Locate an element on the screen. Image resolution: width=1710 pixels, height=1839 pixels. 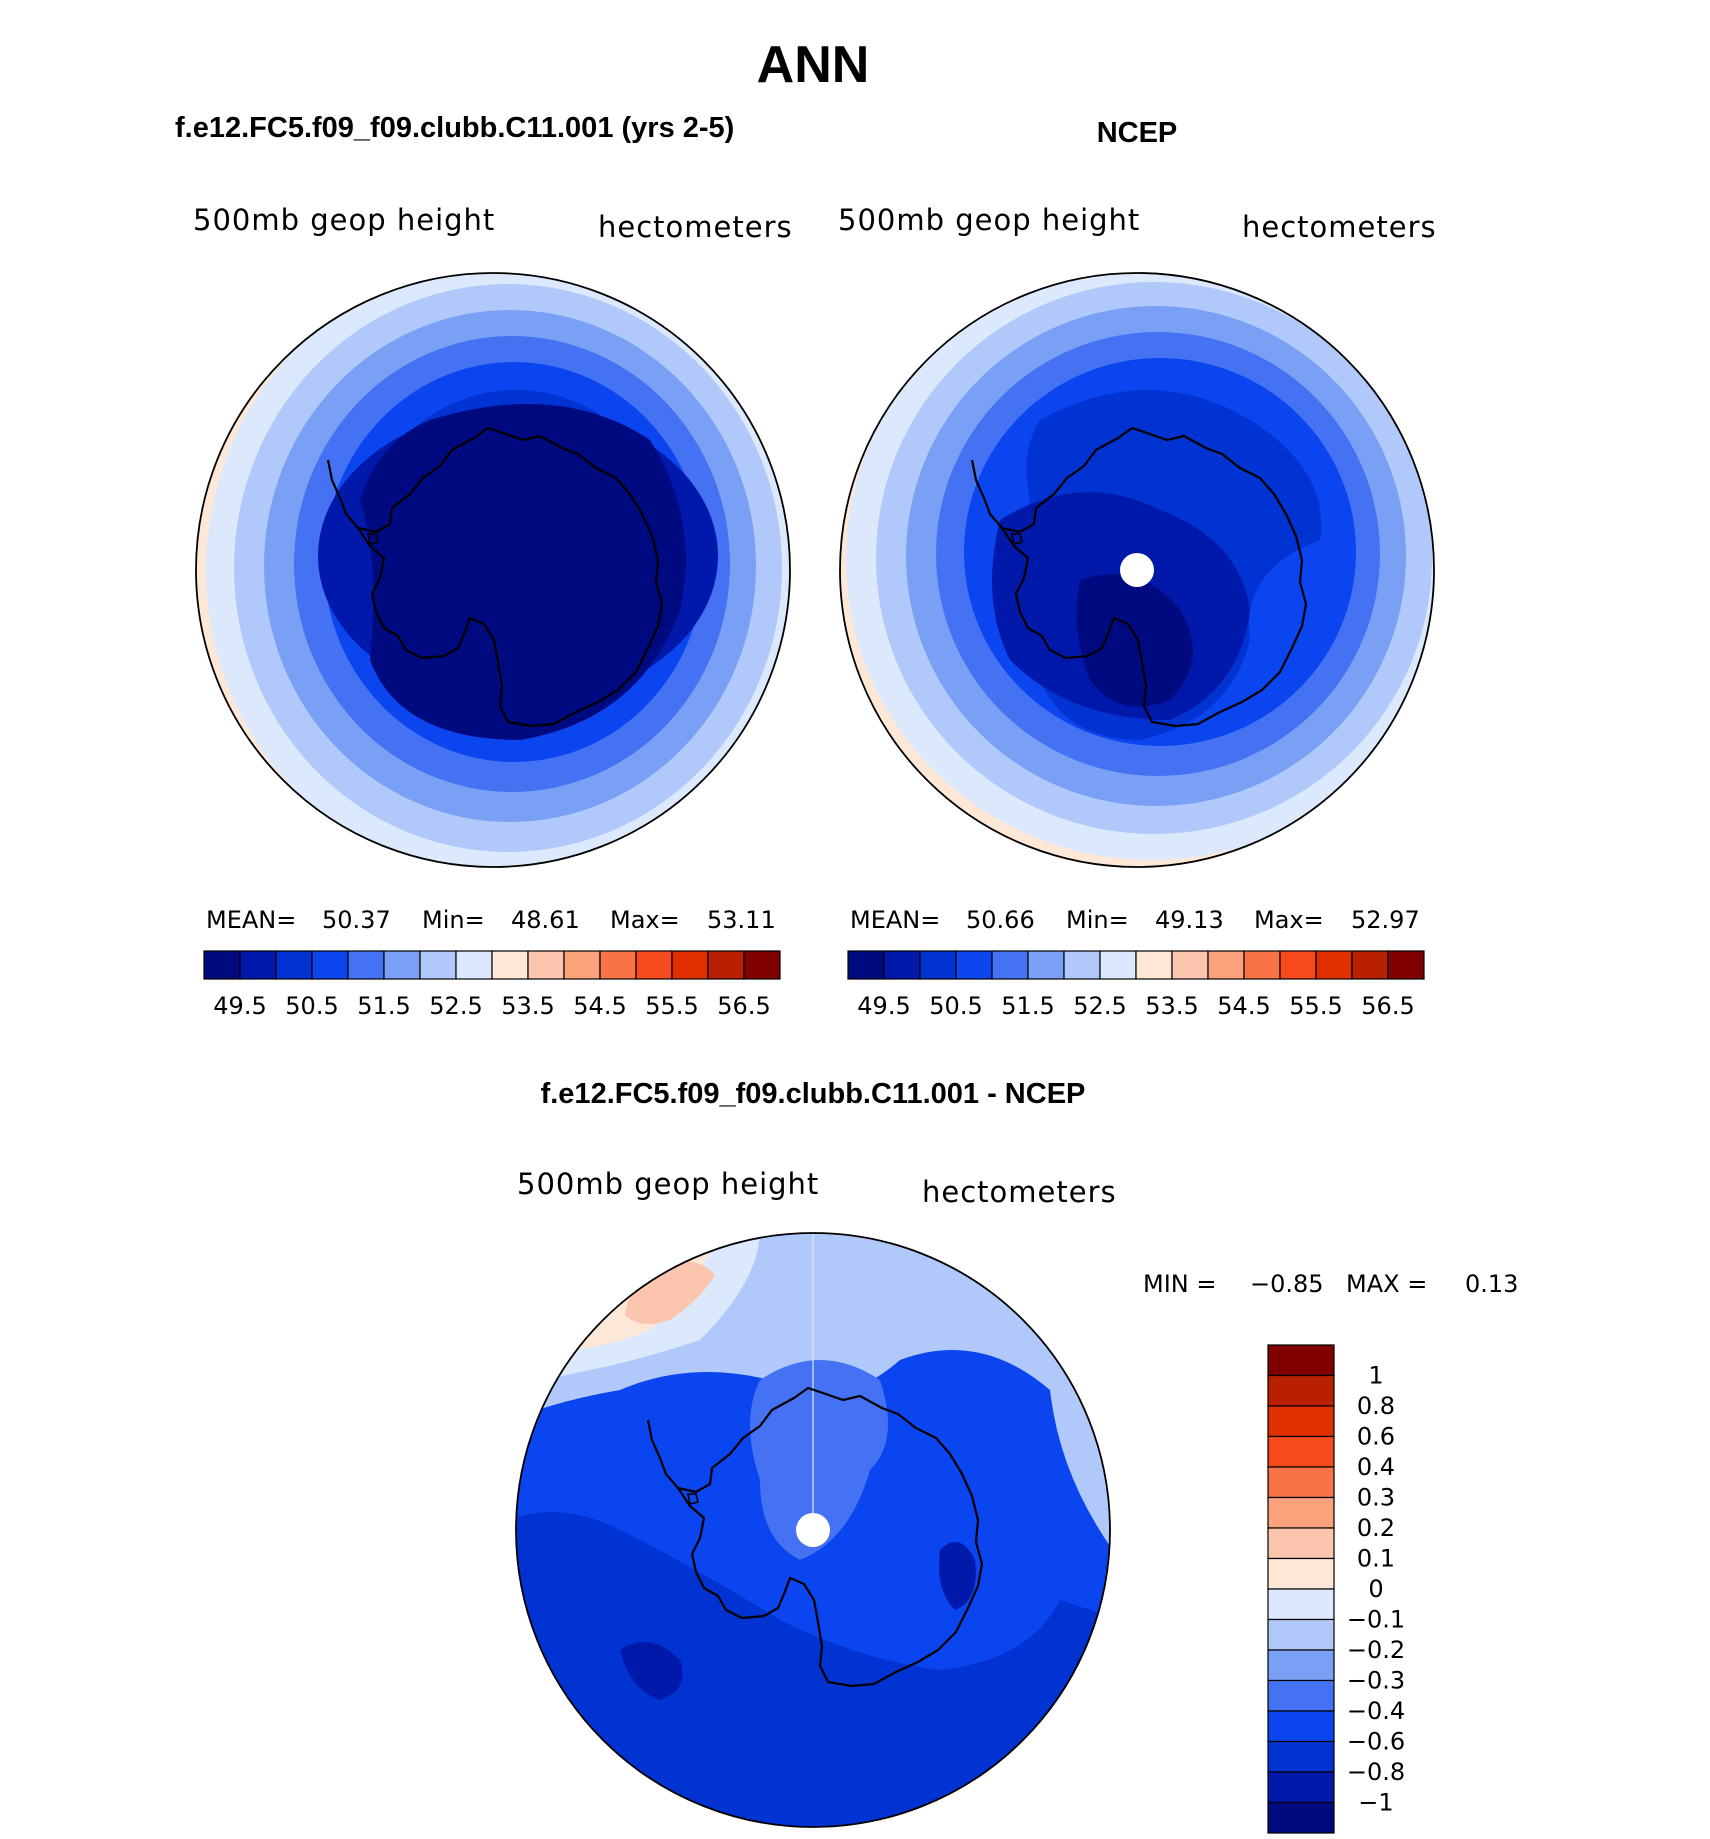
colorbar-diff-tick-label: 0 is located at coordinates (1375, 1589).